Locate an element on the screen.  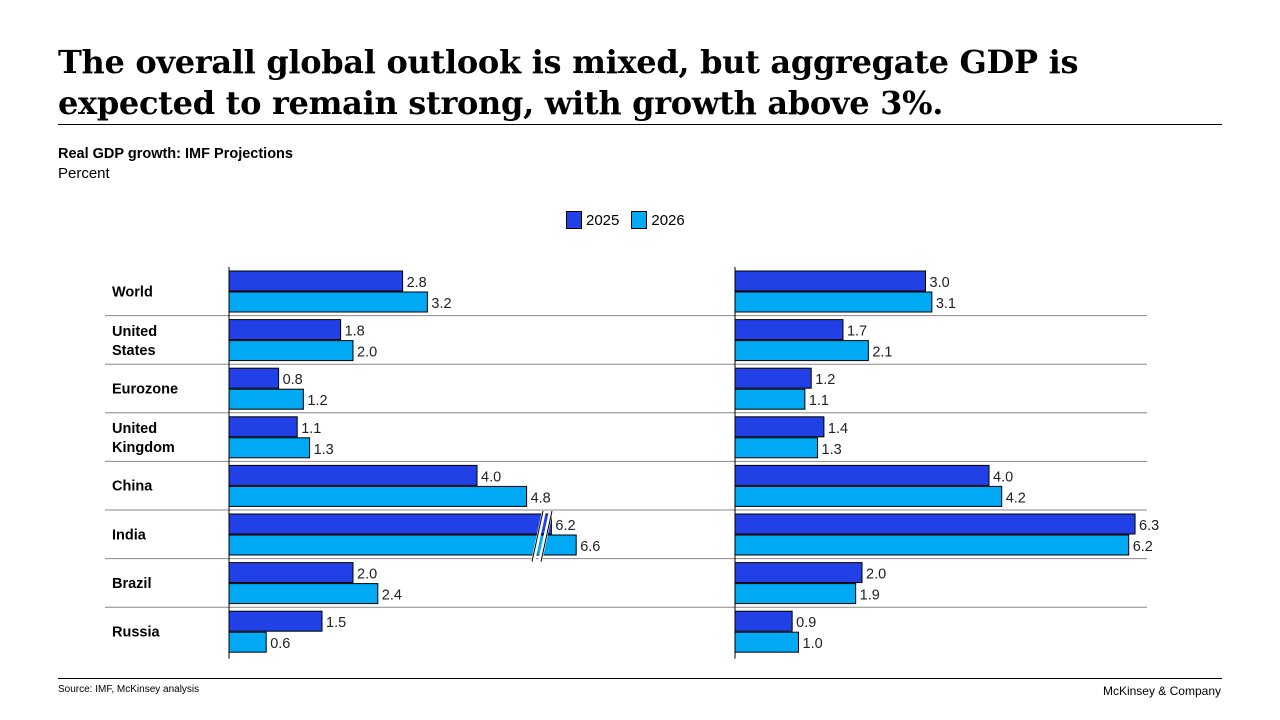
chart-title: Real GDP growth: IMF Projections is located at coordinates (175, 154).